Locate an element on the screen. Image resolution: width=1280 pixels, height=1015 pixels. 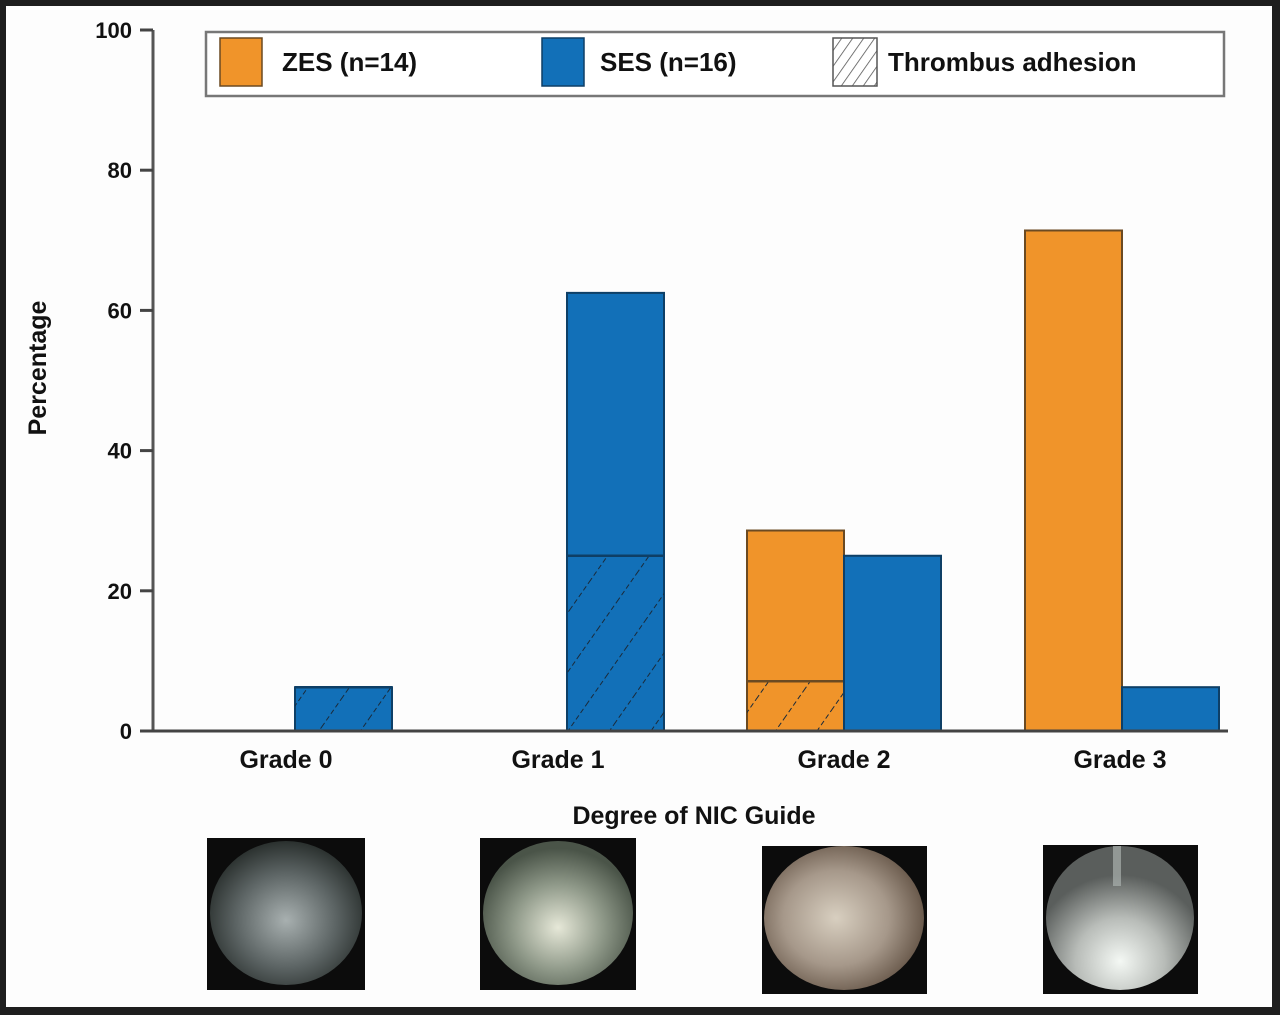
y-tick-label: 0 is located at coordinates (126, 731).